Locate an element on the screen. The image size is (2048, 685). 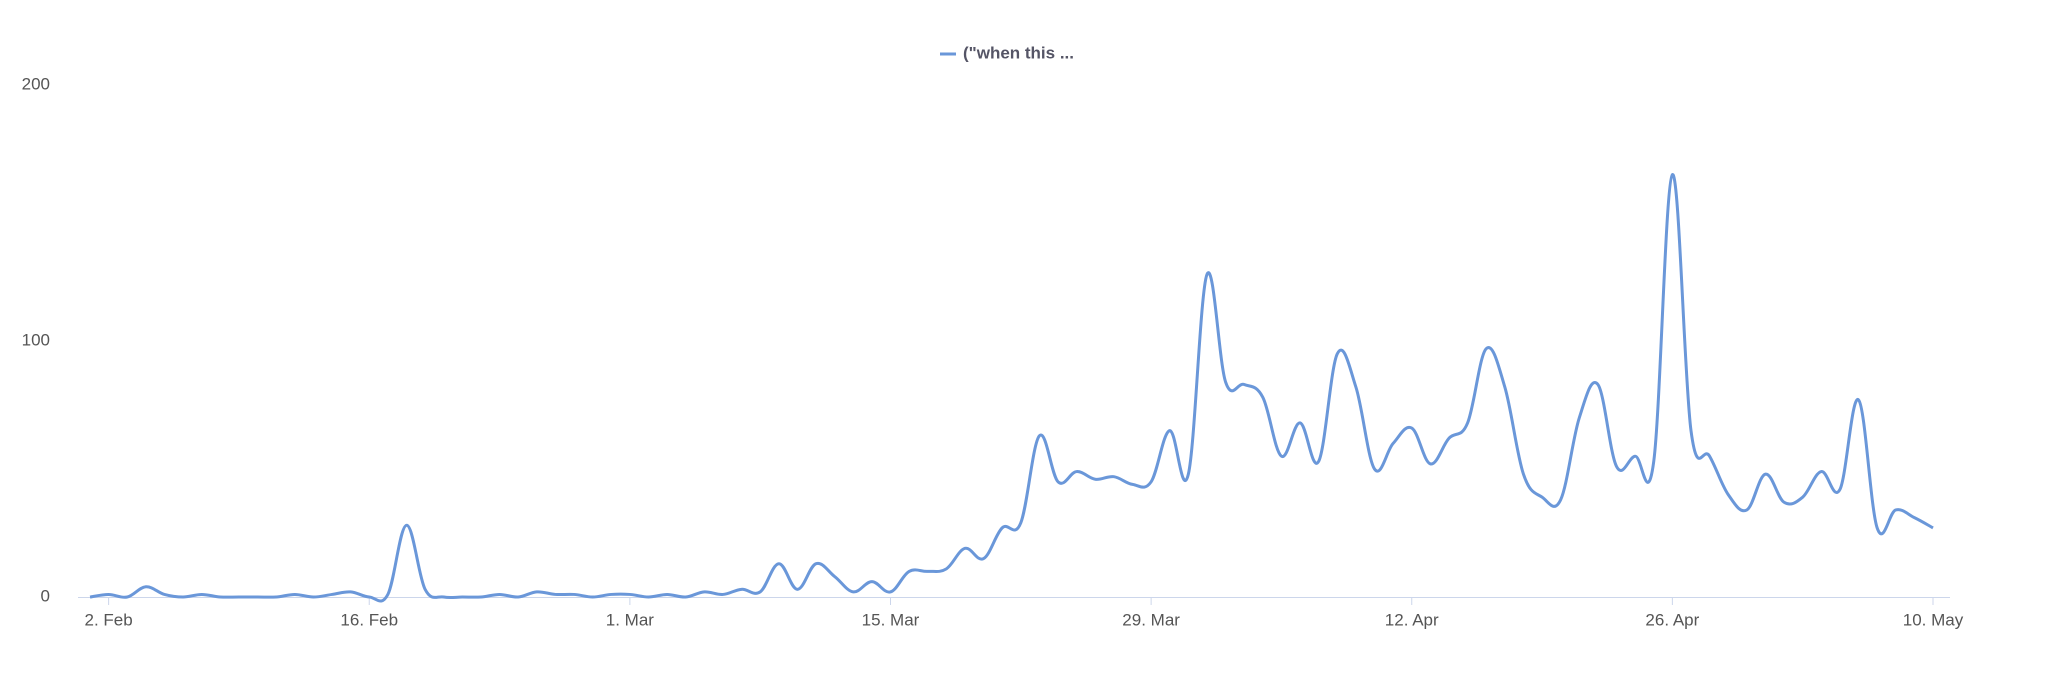
x-tick-label: 26. Apr is located at coordinates (1672, 619).